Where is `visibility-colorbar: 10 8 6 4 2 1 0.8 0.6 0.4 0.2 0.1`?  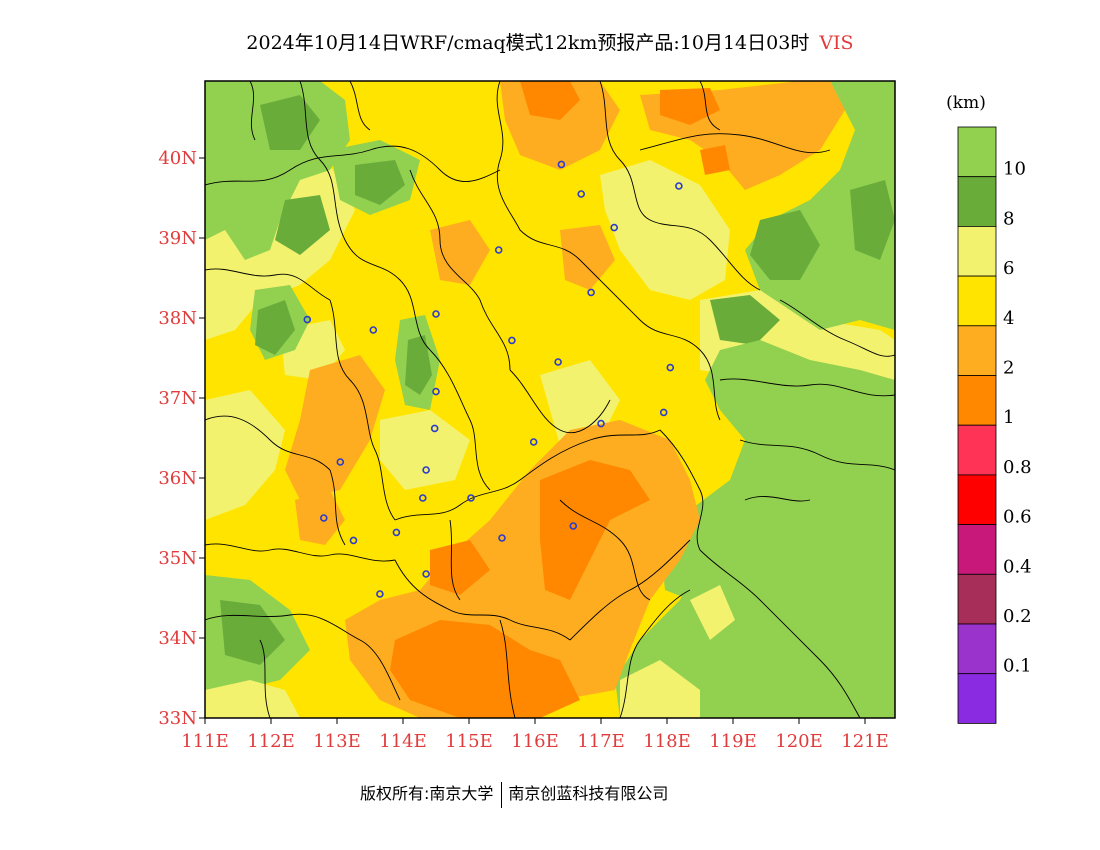
visibility-colorbar: 10 8 6 4 2 1 0.8 0.6 0.4 0.2 0.1 is located at coordinates (994, 425).